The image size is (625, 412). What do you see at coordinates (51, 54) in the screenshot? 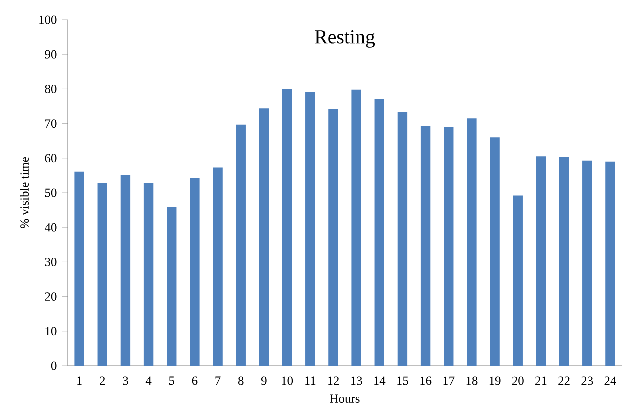
I see `y-tick-label: 90` at bounding box center [51, 54].